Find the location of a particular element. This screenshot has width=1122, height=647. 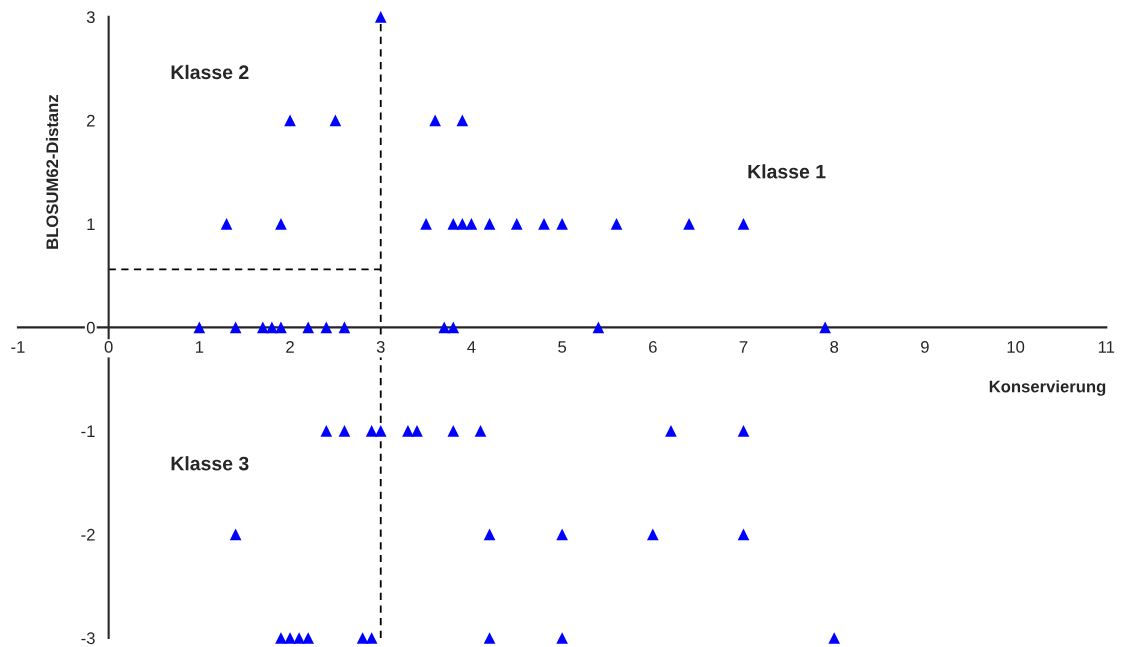

x-tick-label: 2 is located at coordinates (290, 347).